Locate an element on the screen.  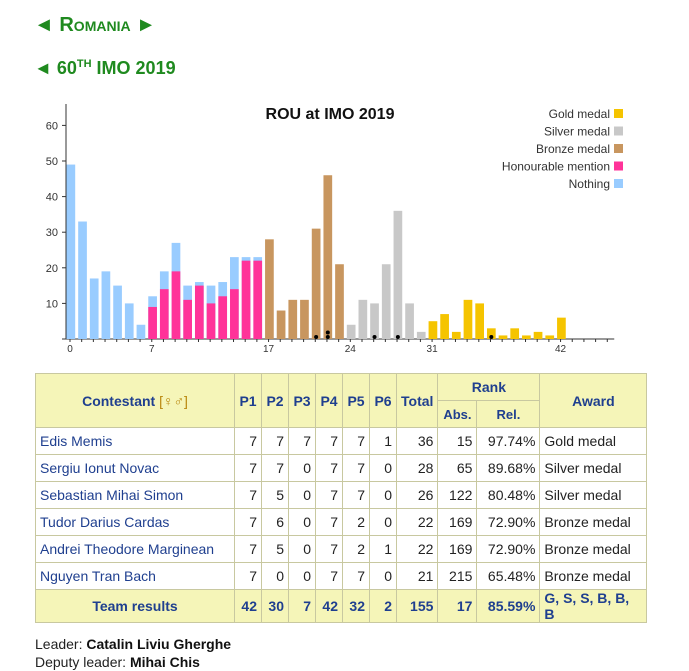
award-header: Award is located at coordinates (593, 400).